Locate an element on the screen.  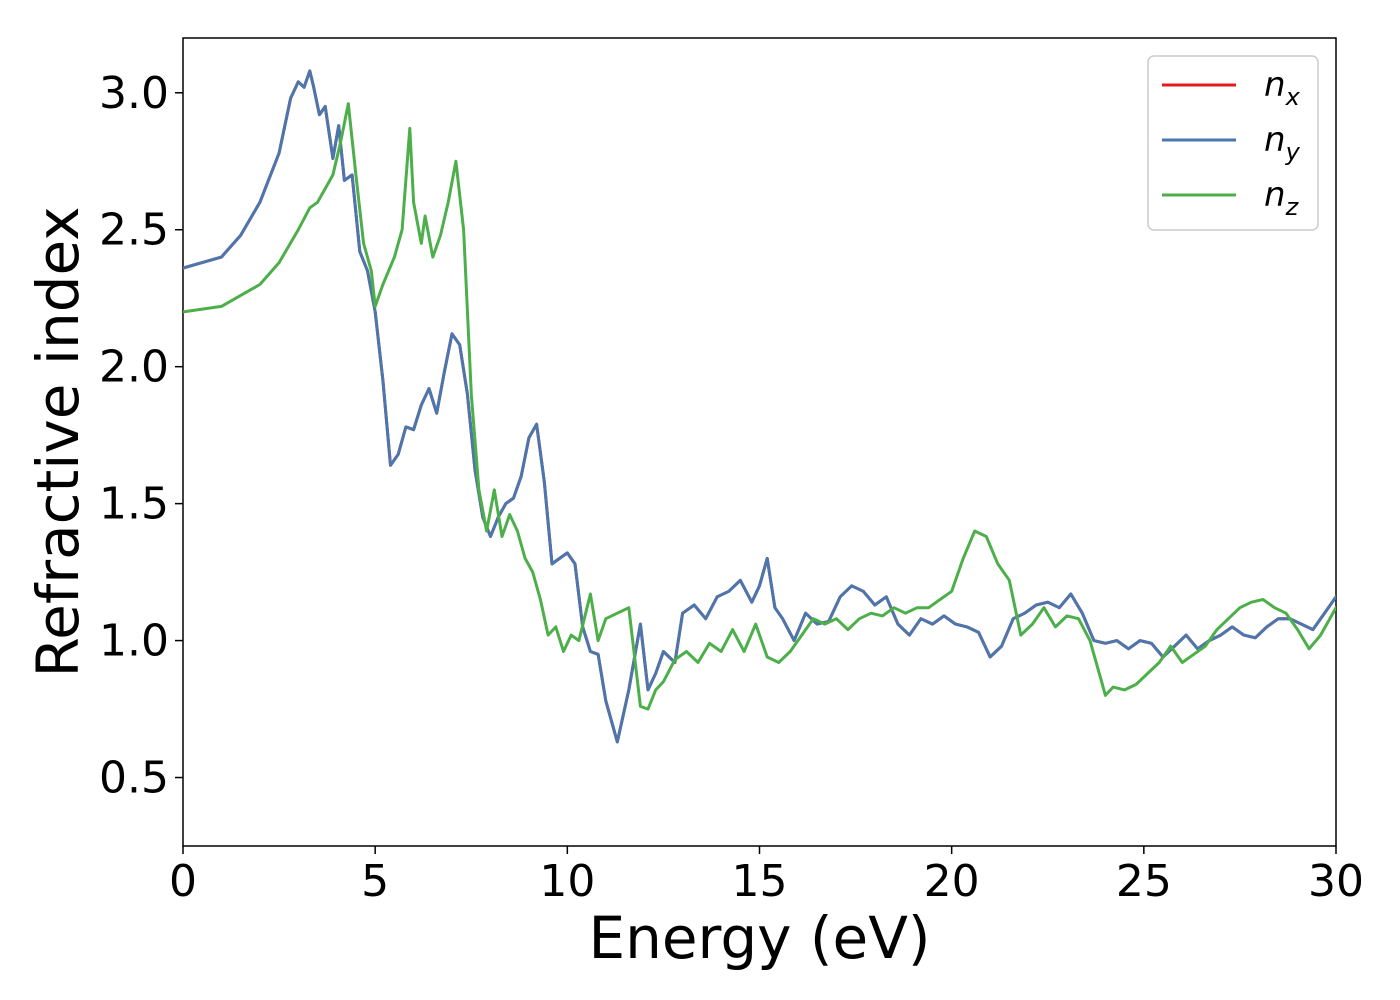
y-axis-title: Refractive index is located at coordinates (58, 441).